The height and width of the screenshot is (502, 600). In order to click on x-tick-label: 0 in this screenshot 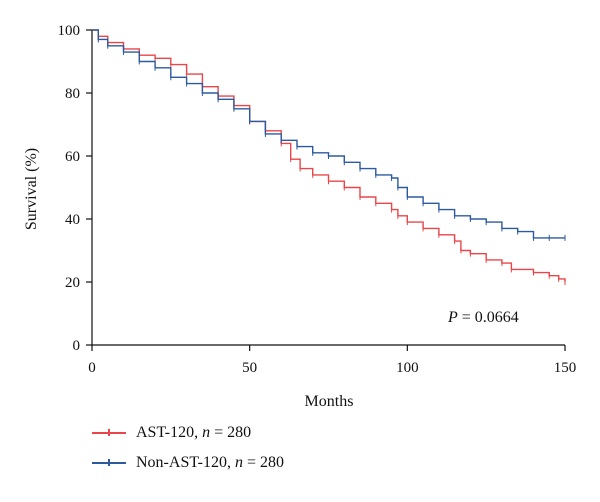, I will do `click(92, 368)`.